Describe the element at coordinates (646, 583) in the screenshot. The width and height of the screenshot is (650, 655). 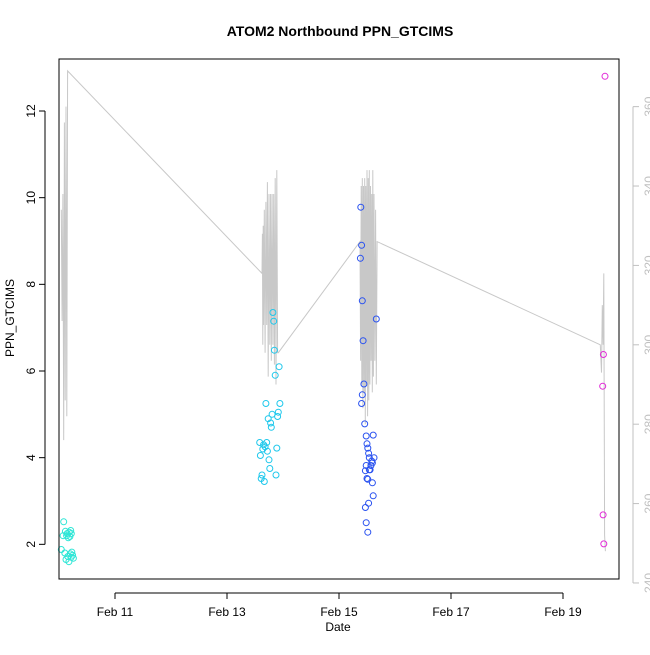
I see `y2-tick-label: 240` at that location.